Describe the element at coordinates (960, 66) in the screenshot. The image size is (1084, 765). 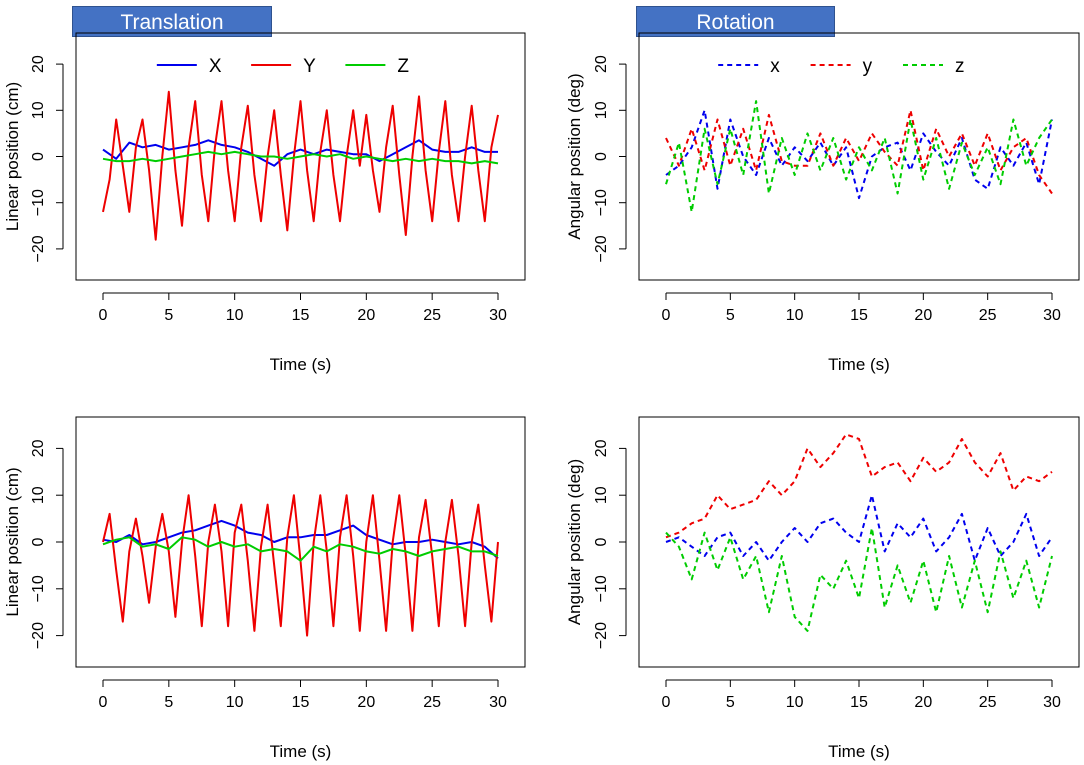
I see `legend-label-z: z` at that location.